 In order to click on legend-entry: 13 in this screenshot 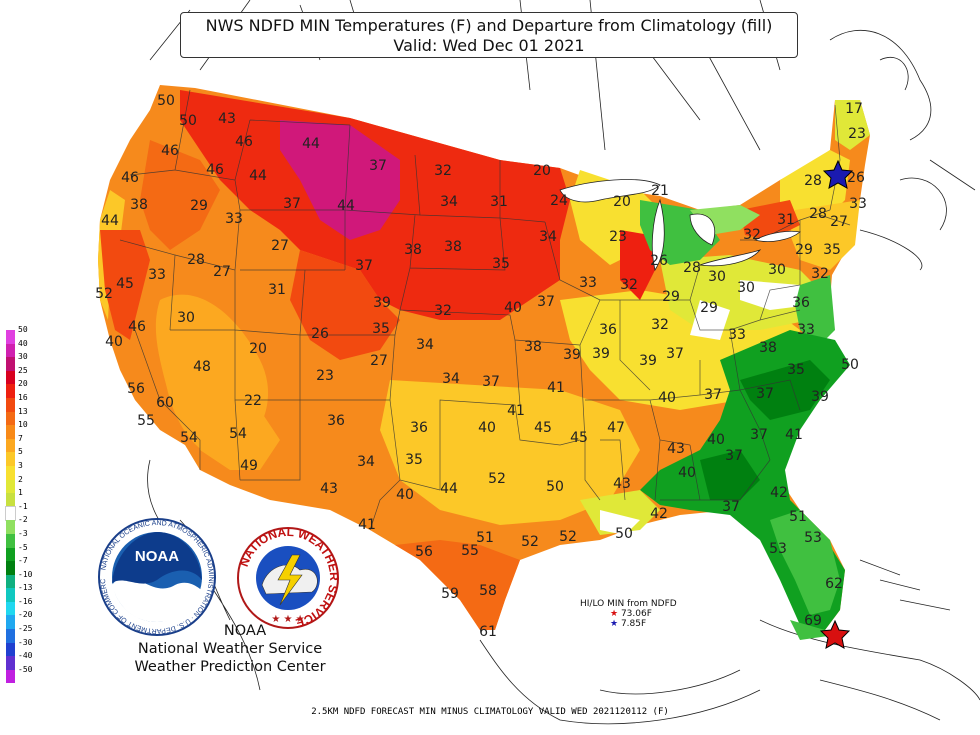, I will do `click(24, 416)`.